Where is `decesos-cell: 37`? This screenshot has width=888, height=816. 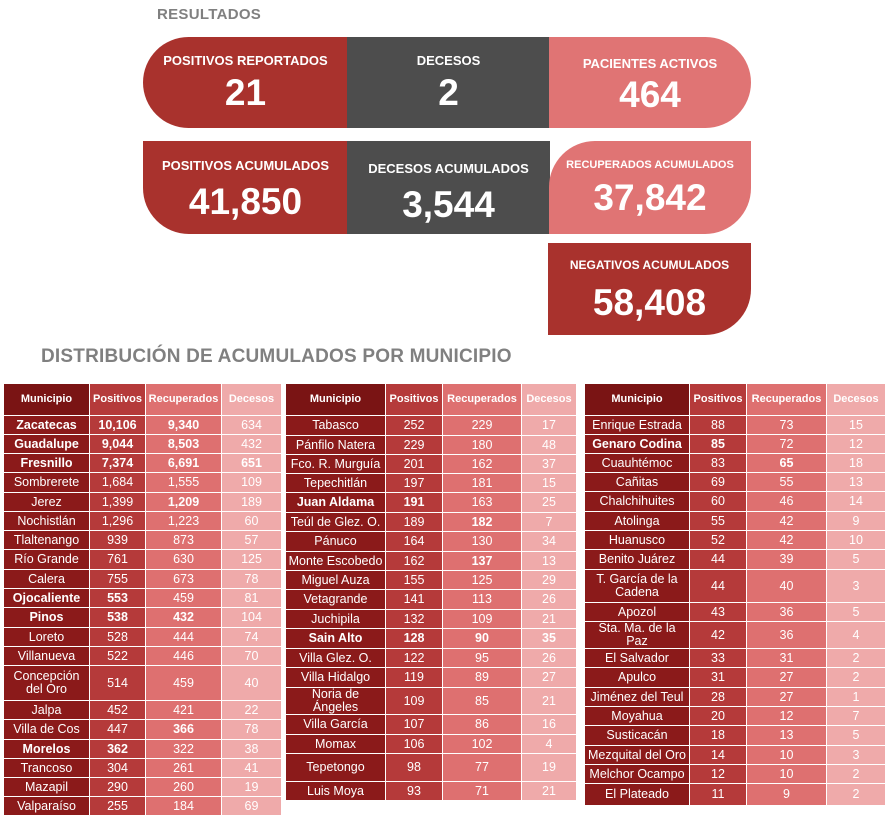
decesos-cell: 37 is located at coordinates (549, 464).